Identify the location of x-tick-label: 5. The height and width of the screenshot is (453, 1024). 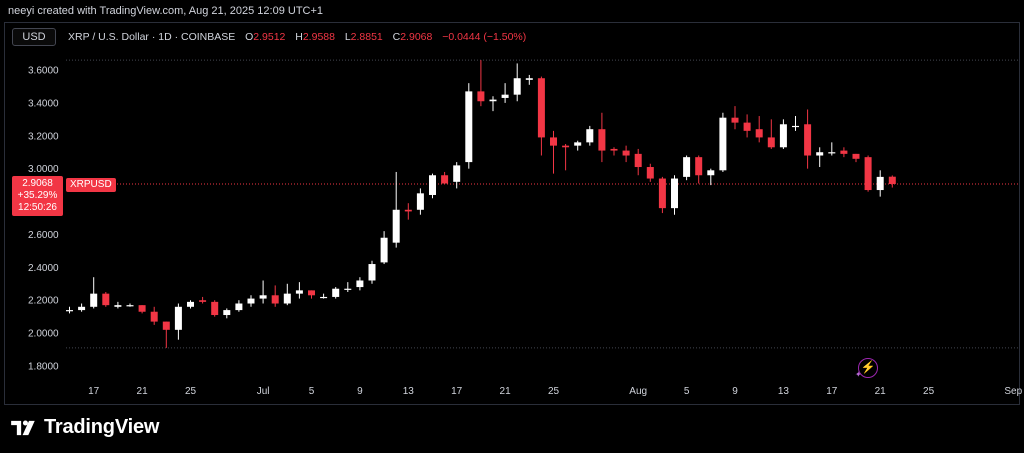
(312, 391).